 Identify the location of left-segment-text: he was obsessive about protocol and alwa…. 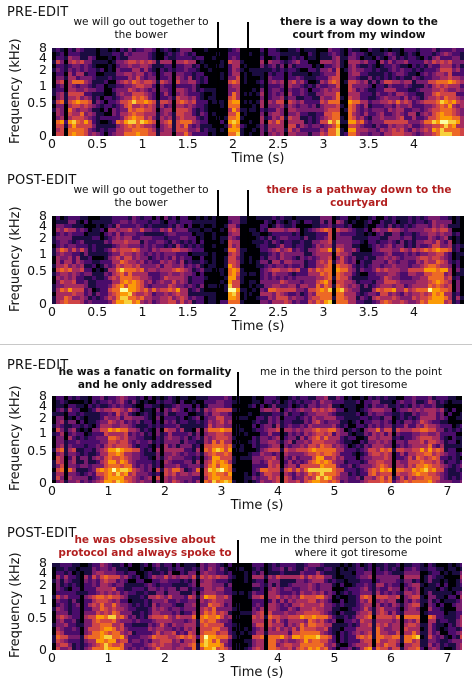
(145, 547).